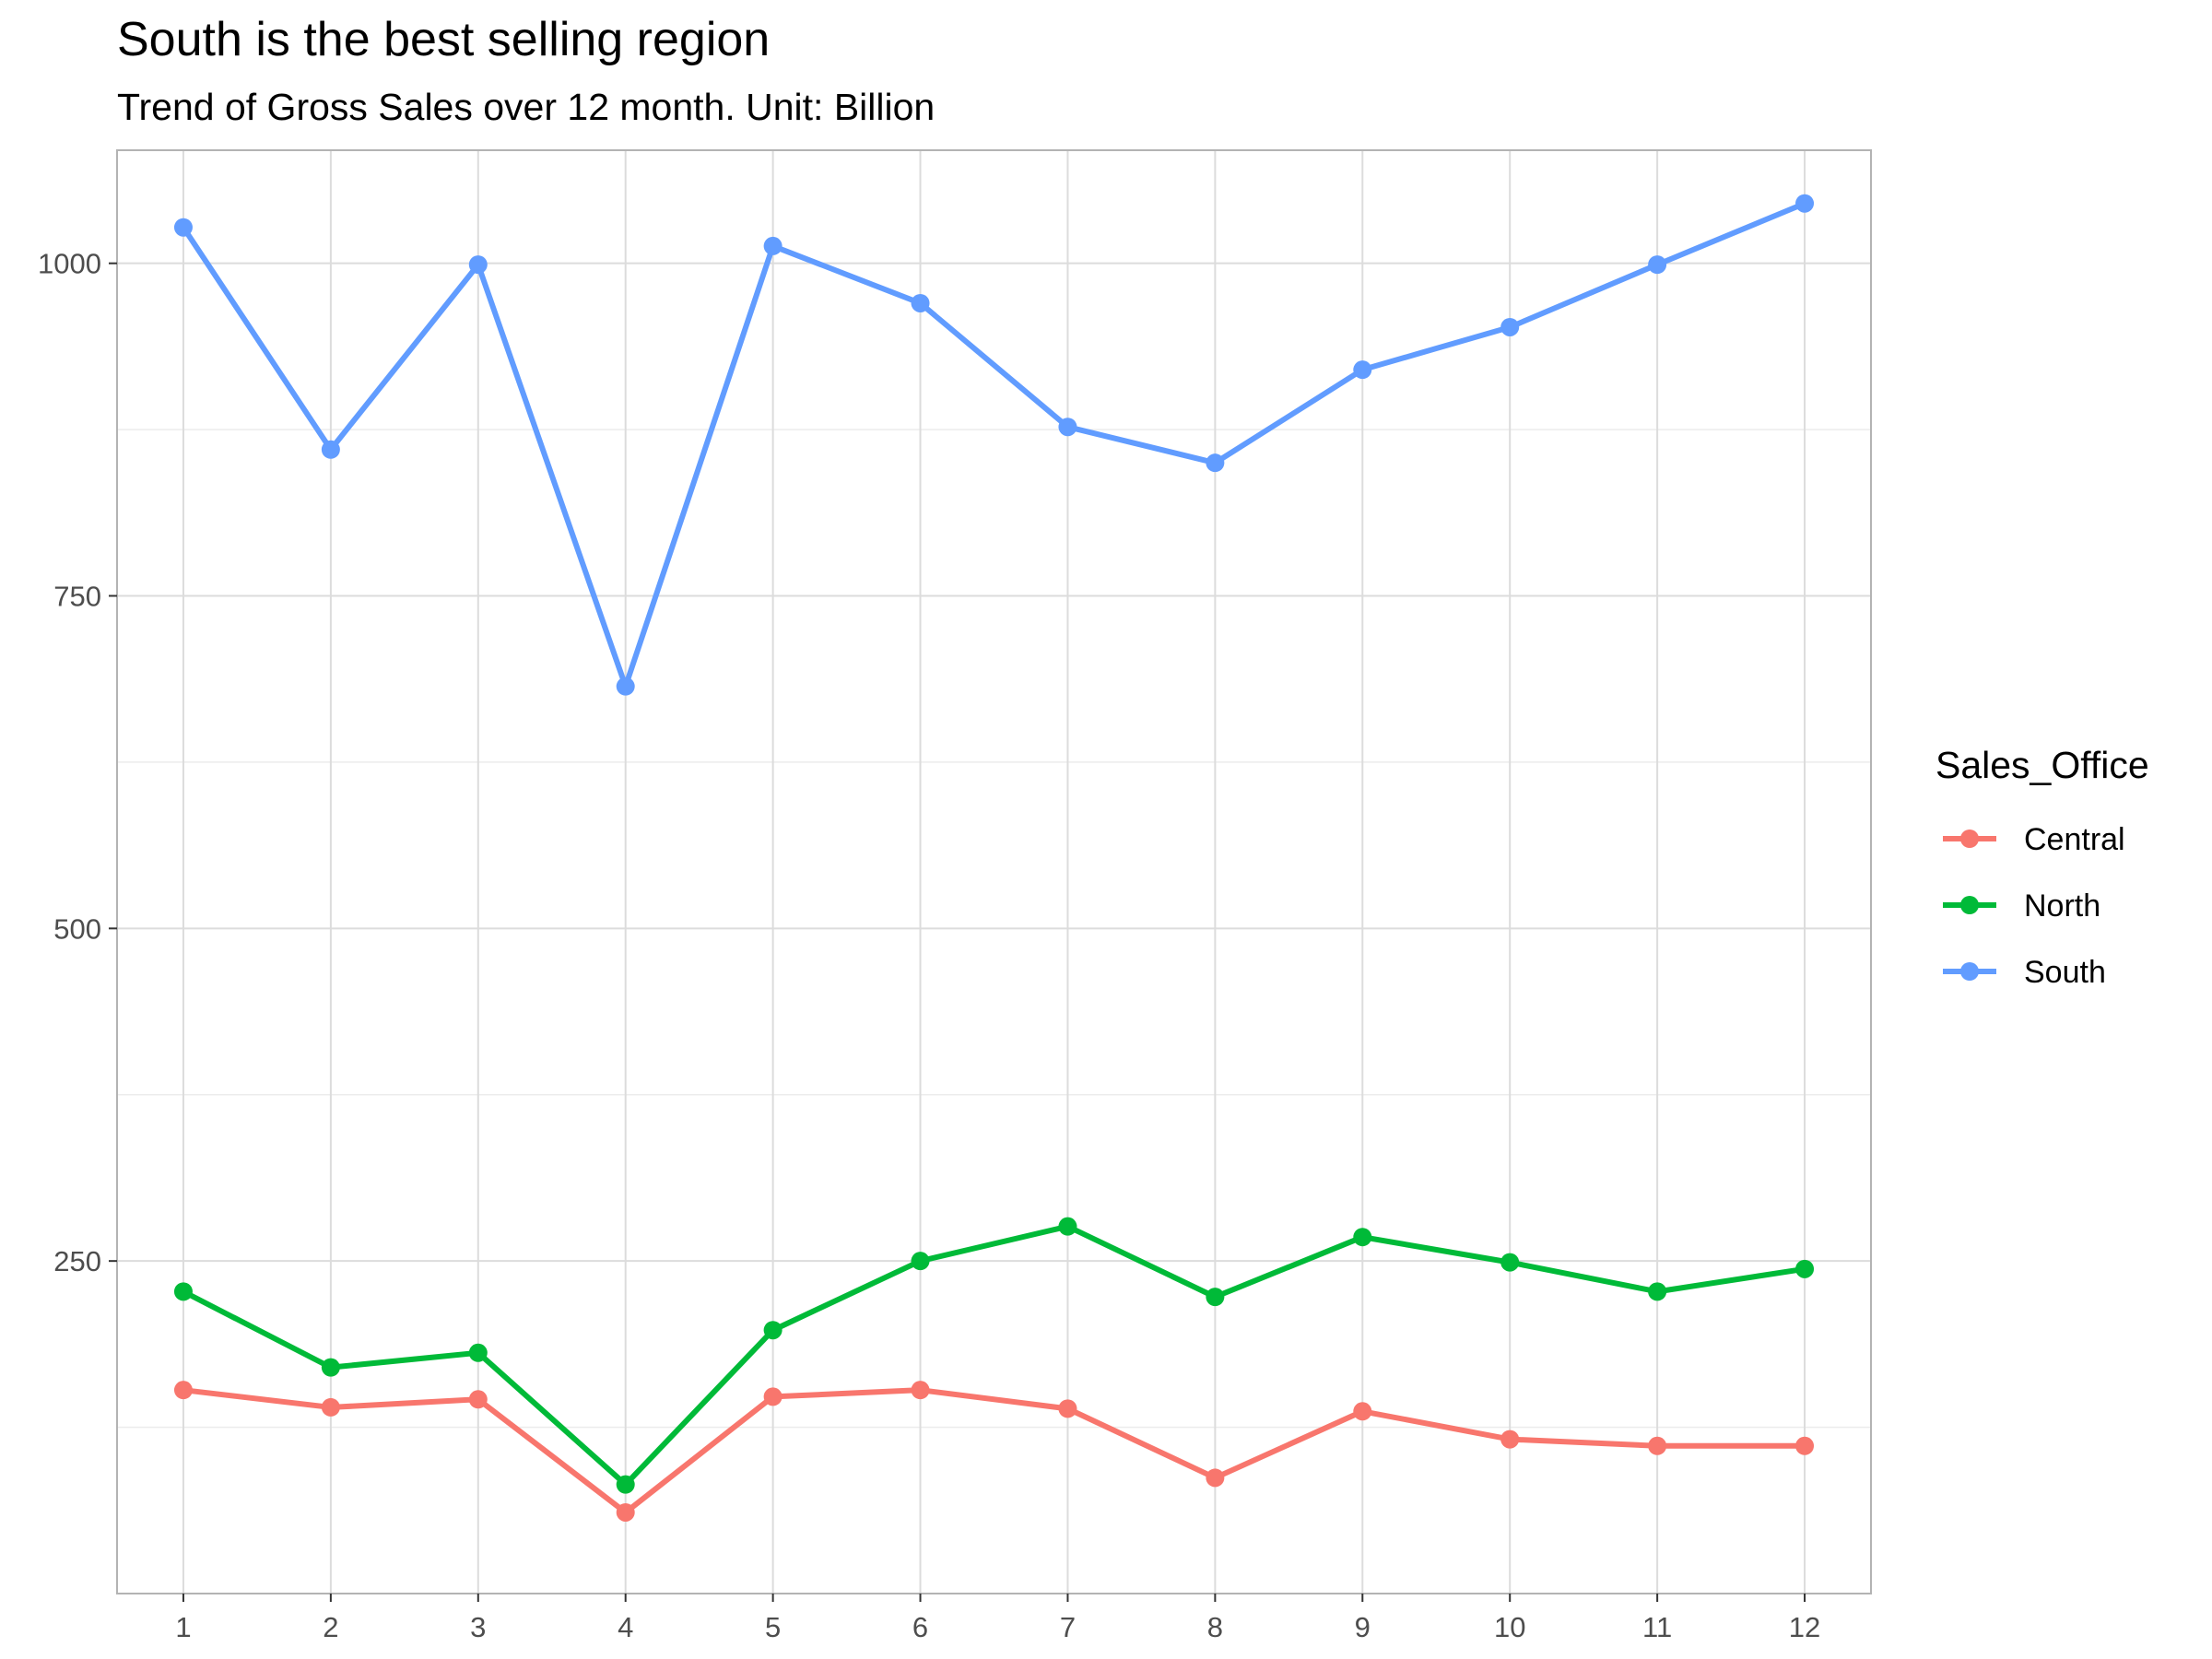 This screenshot has width=2212, height=1659. I want to click on series-north, so click(994, 1355).